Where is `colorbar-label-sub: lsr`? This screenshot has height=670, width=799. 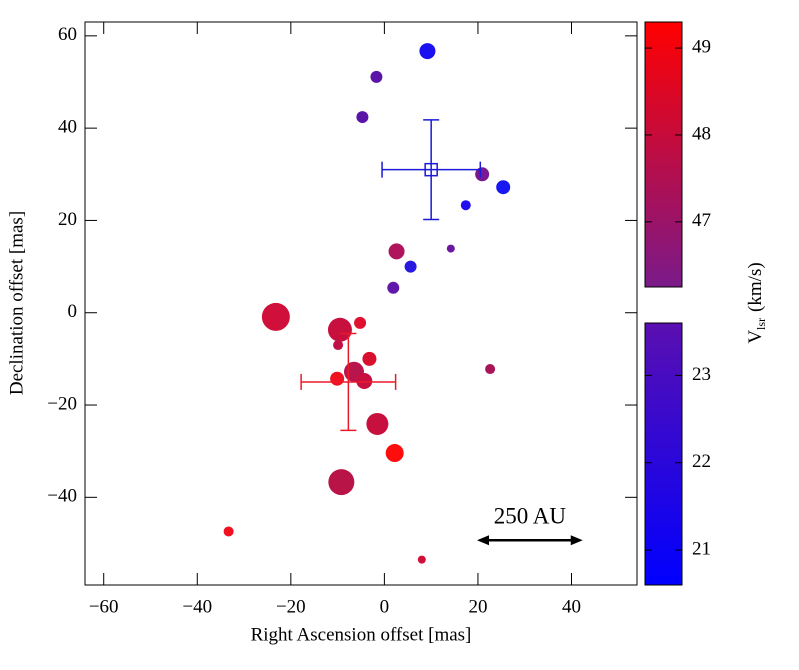
colorbar-label-sub: lsr is located at coordinates (761, 324).